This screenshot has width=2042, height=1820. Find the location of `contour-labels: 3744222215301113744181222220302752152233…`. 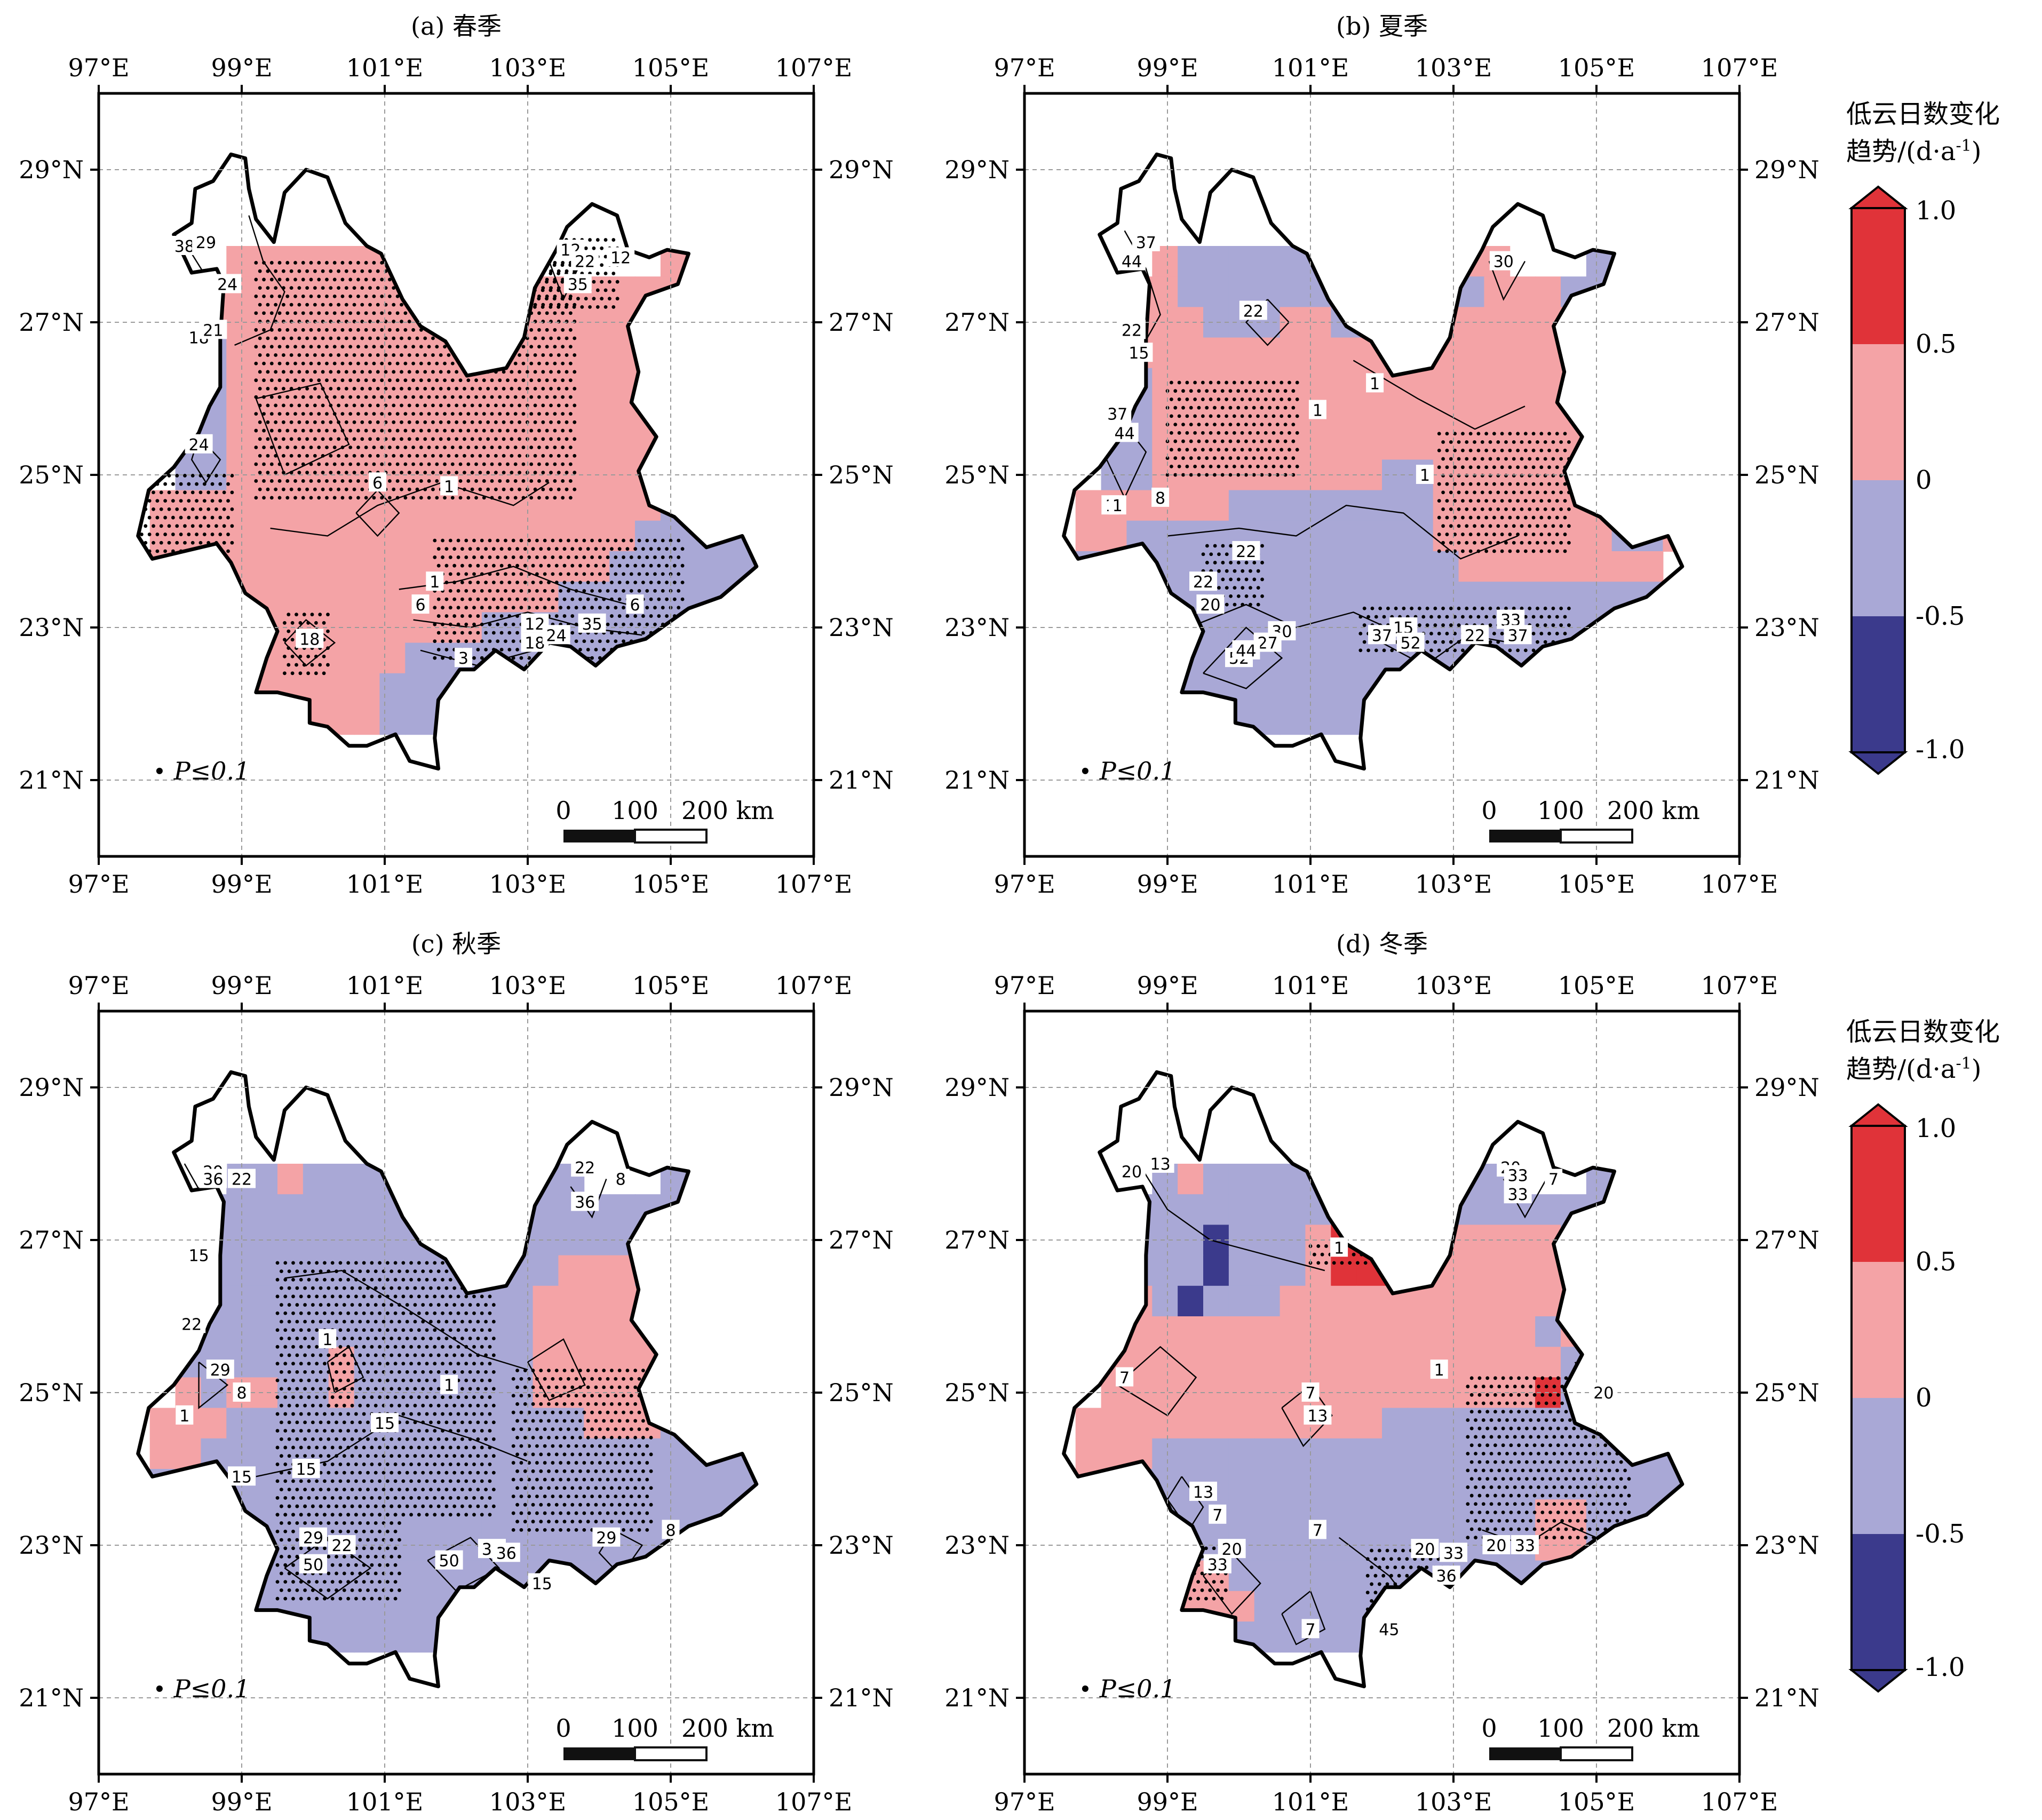

contour-labels: 3744222215301113744181222220302752152233… is located at coordinates (1316, 450).